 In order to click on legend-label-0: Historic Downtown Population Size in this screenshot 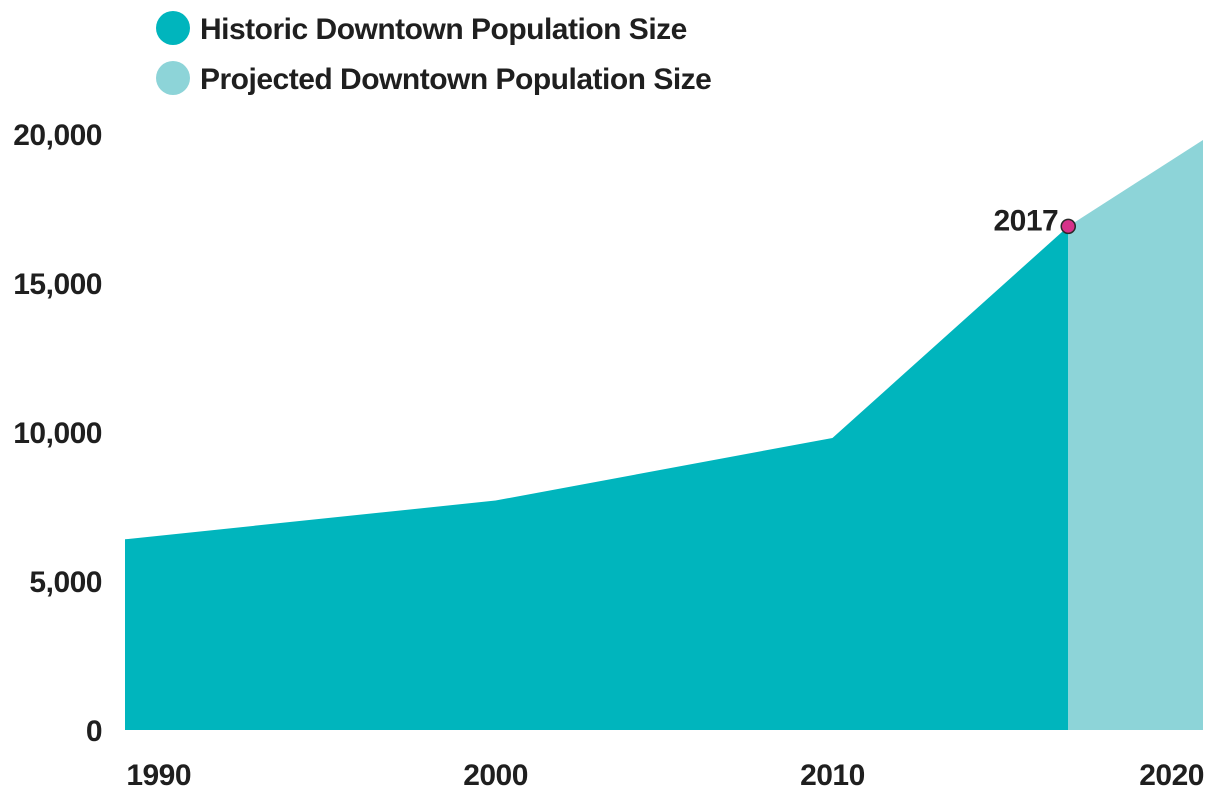, I will do `click(443, 29)`.